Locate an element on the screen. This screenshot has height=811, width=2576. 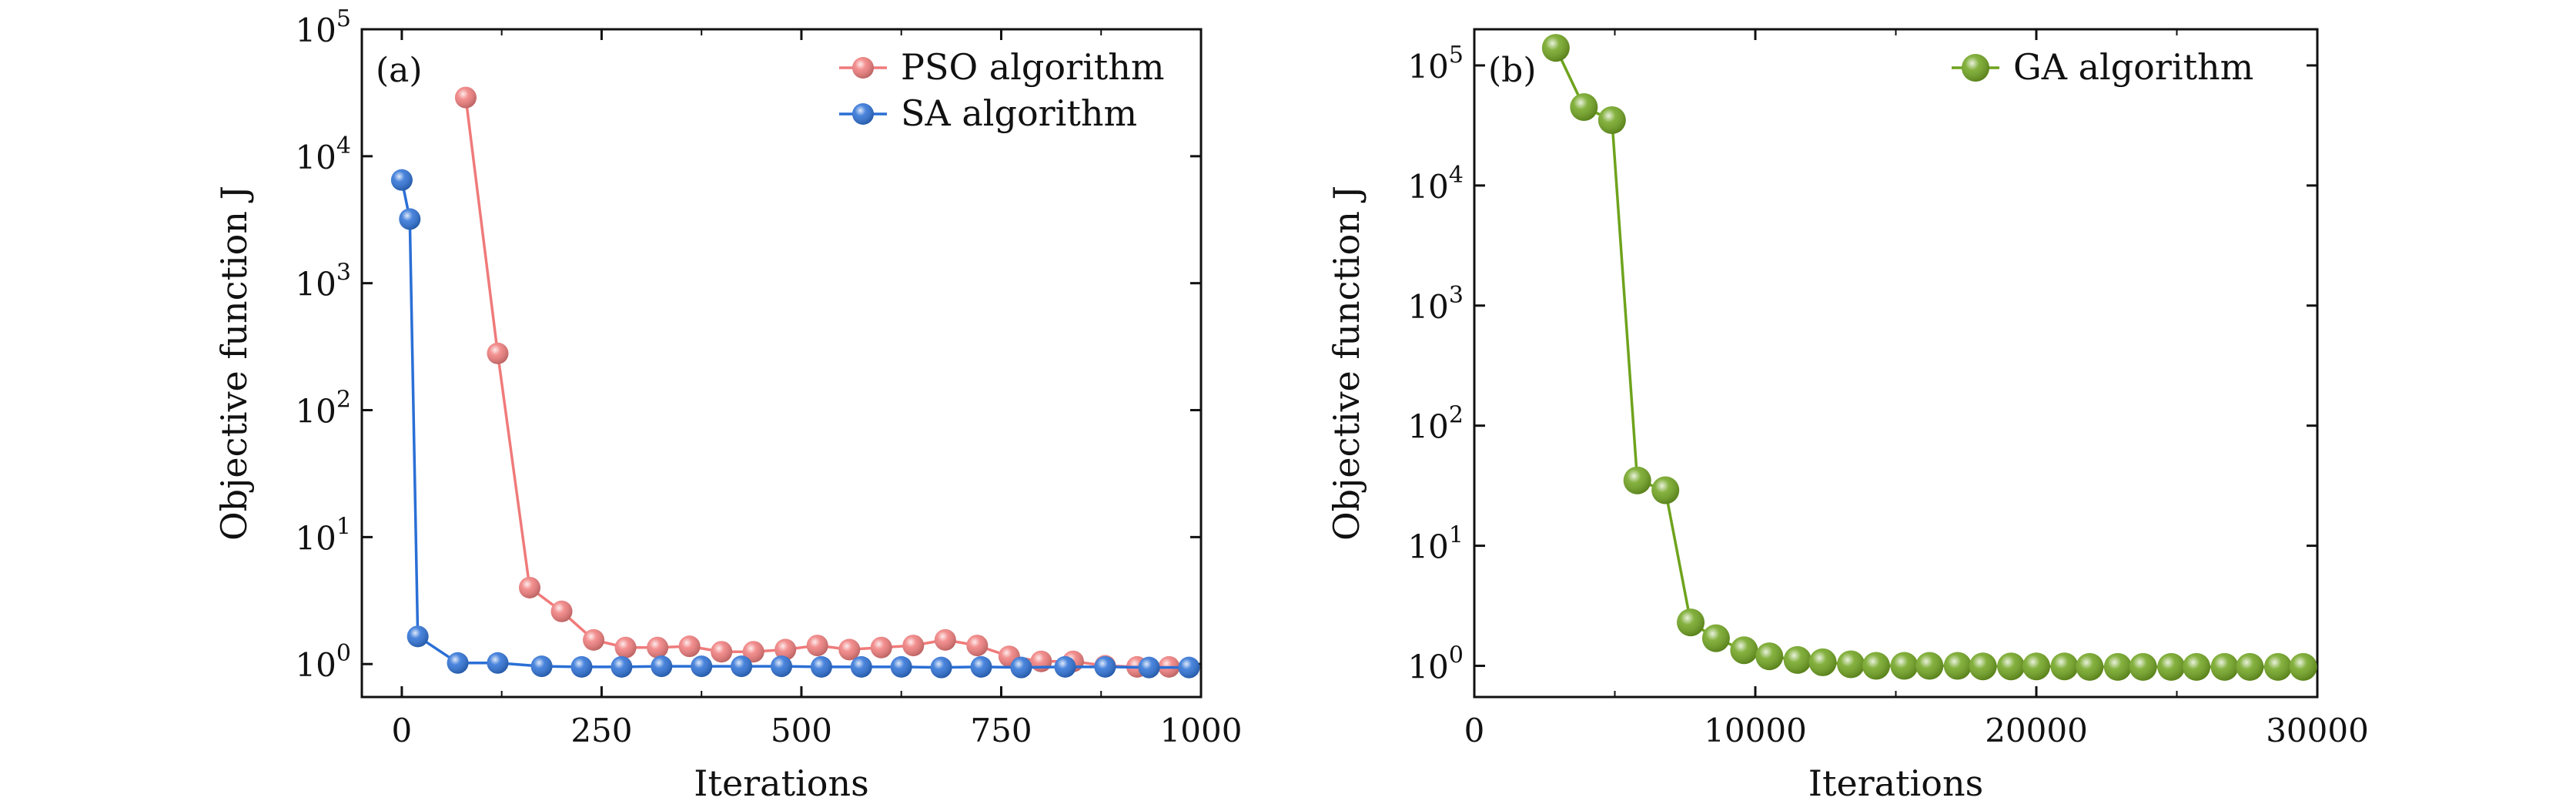
x-tick-label: 30000 is located at coordinates (2318, 730).